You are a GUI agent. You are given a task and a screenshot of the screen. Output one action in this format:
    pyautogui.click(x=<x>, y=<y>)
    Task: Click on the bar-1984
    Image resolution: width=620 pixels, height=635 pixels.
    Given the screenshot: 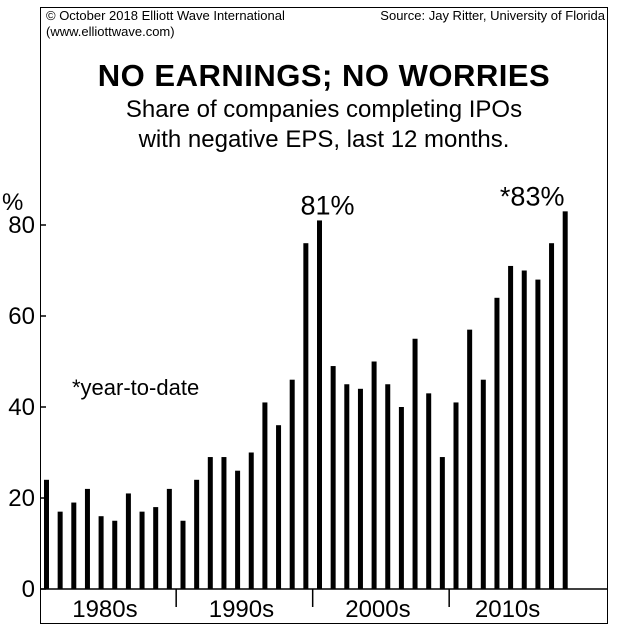 What is the action you would take?
    pyautogui.click(x=101, y=552)
    